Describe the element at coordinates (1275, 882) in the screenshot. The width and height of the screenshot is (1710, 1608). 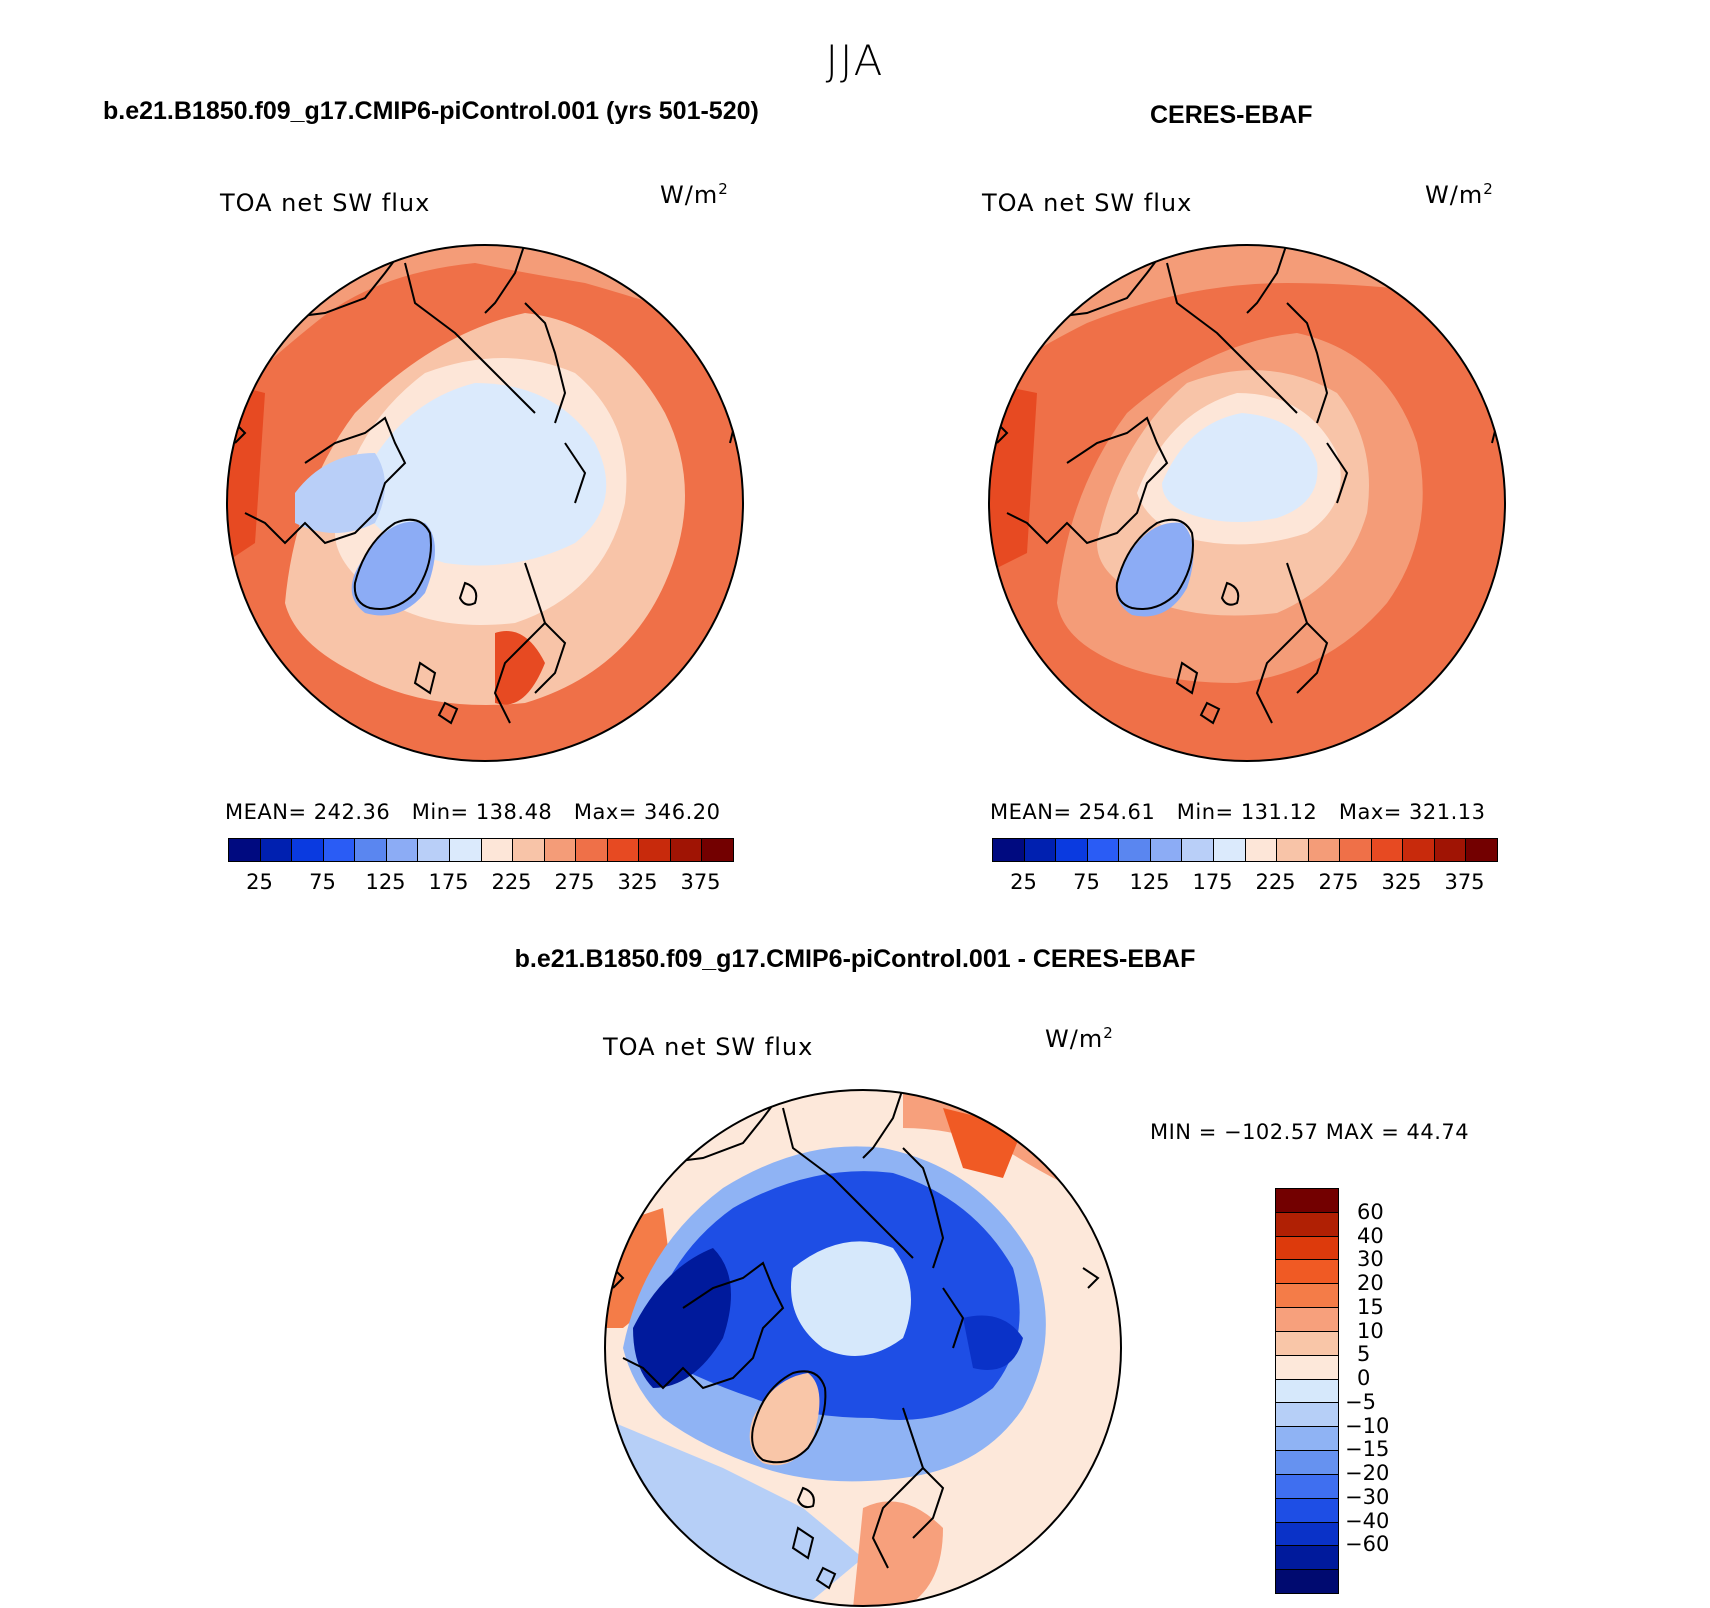
I see `obs-colorbar-tick-label: 225` at that location.